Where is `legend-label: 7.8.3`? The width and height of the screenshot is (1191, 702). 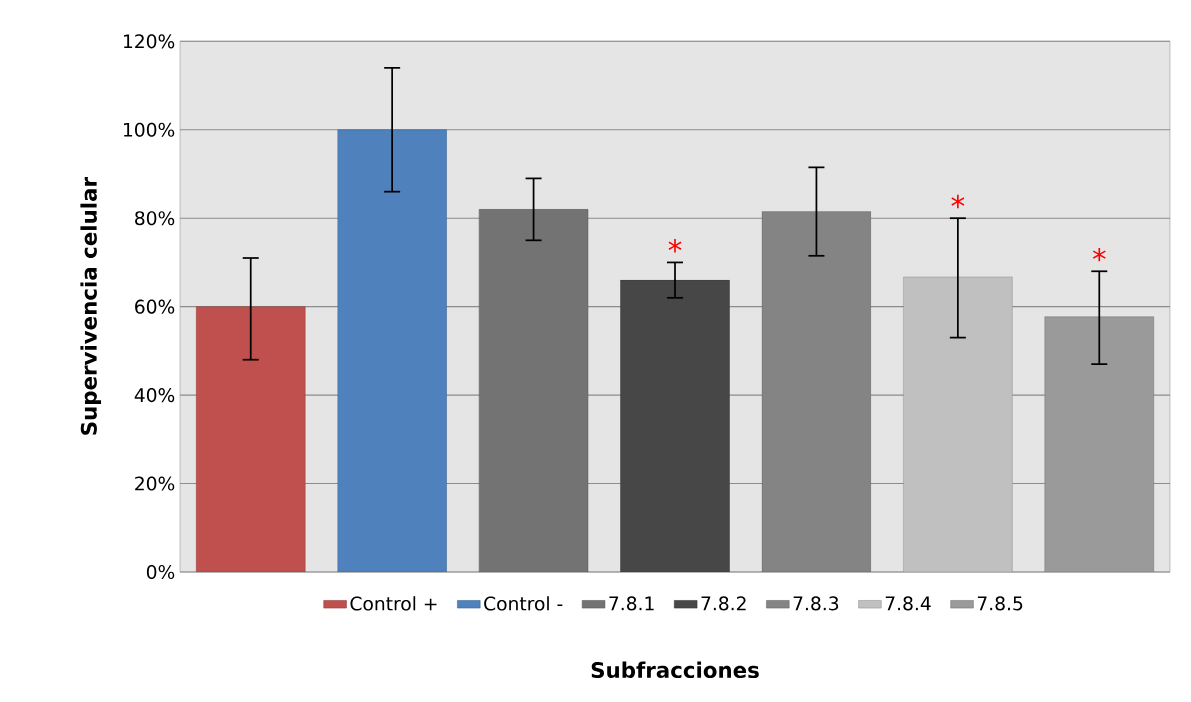 legend-label: 7.8.3 is located at coordinates (816, 603).